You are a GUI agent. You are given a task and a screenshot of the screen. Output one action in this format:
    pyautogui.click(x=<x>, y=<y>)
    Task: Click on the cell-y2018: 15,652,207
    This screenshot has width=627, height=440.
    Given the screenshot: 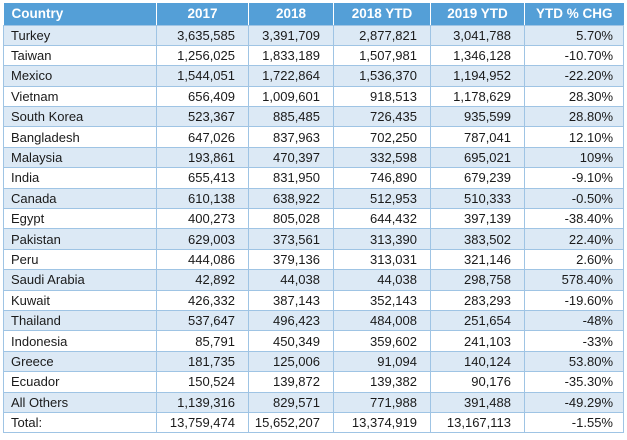 What is the action you would take?
    pyautogui.click(x=291, y=422)
    